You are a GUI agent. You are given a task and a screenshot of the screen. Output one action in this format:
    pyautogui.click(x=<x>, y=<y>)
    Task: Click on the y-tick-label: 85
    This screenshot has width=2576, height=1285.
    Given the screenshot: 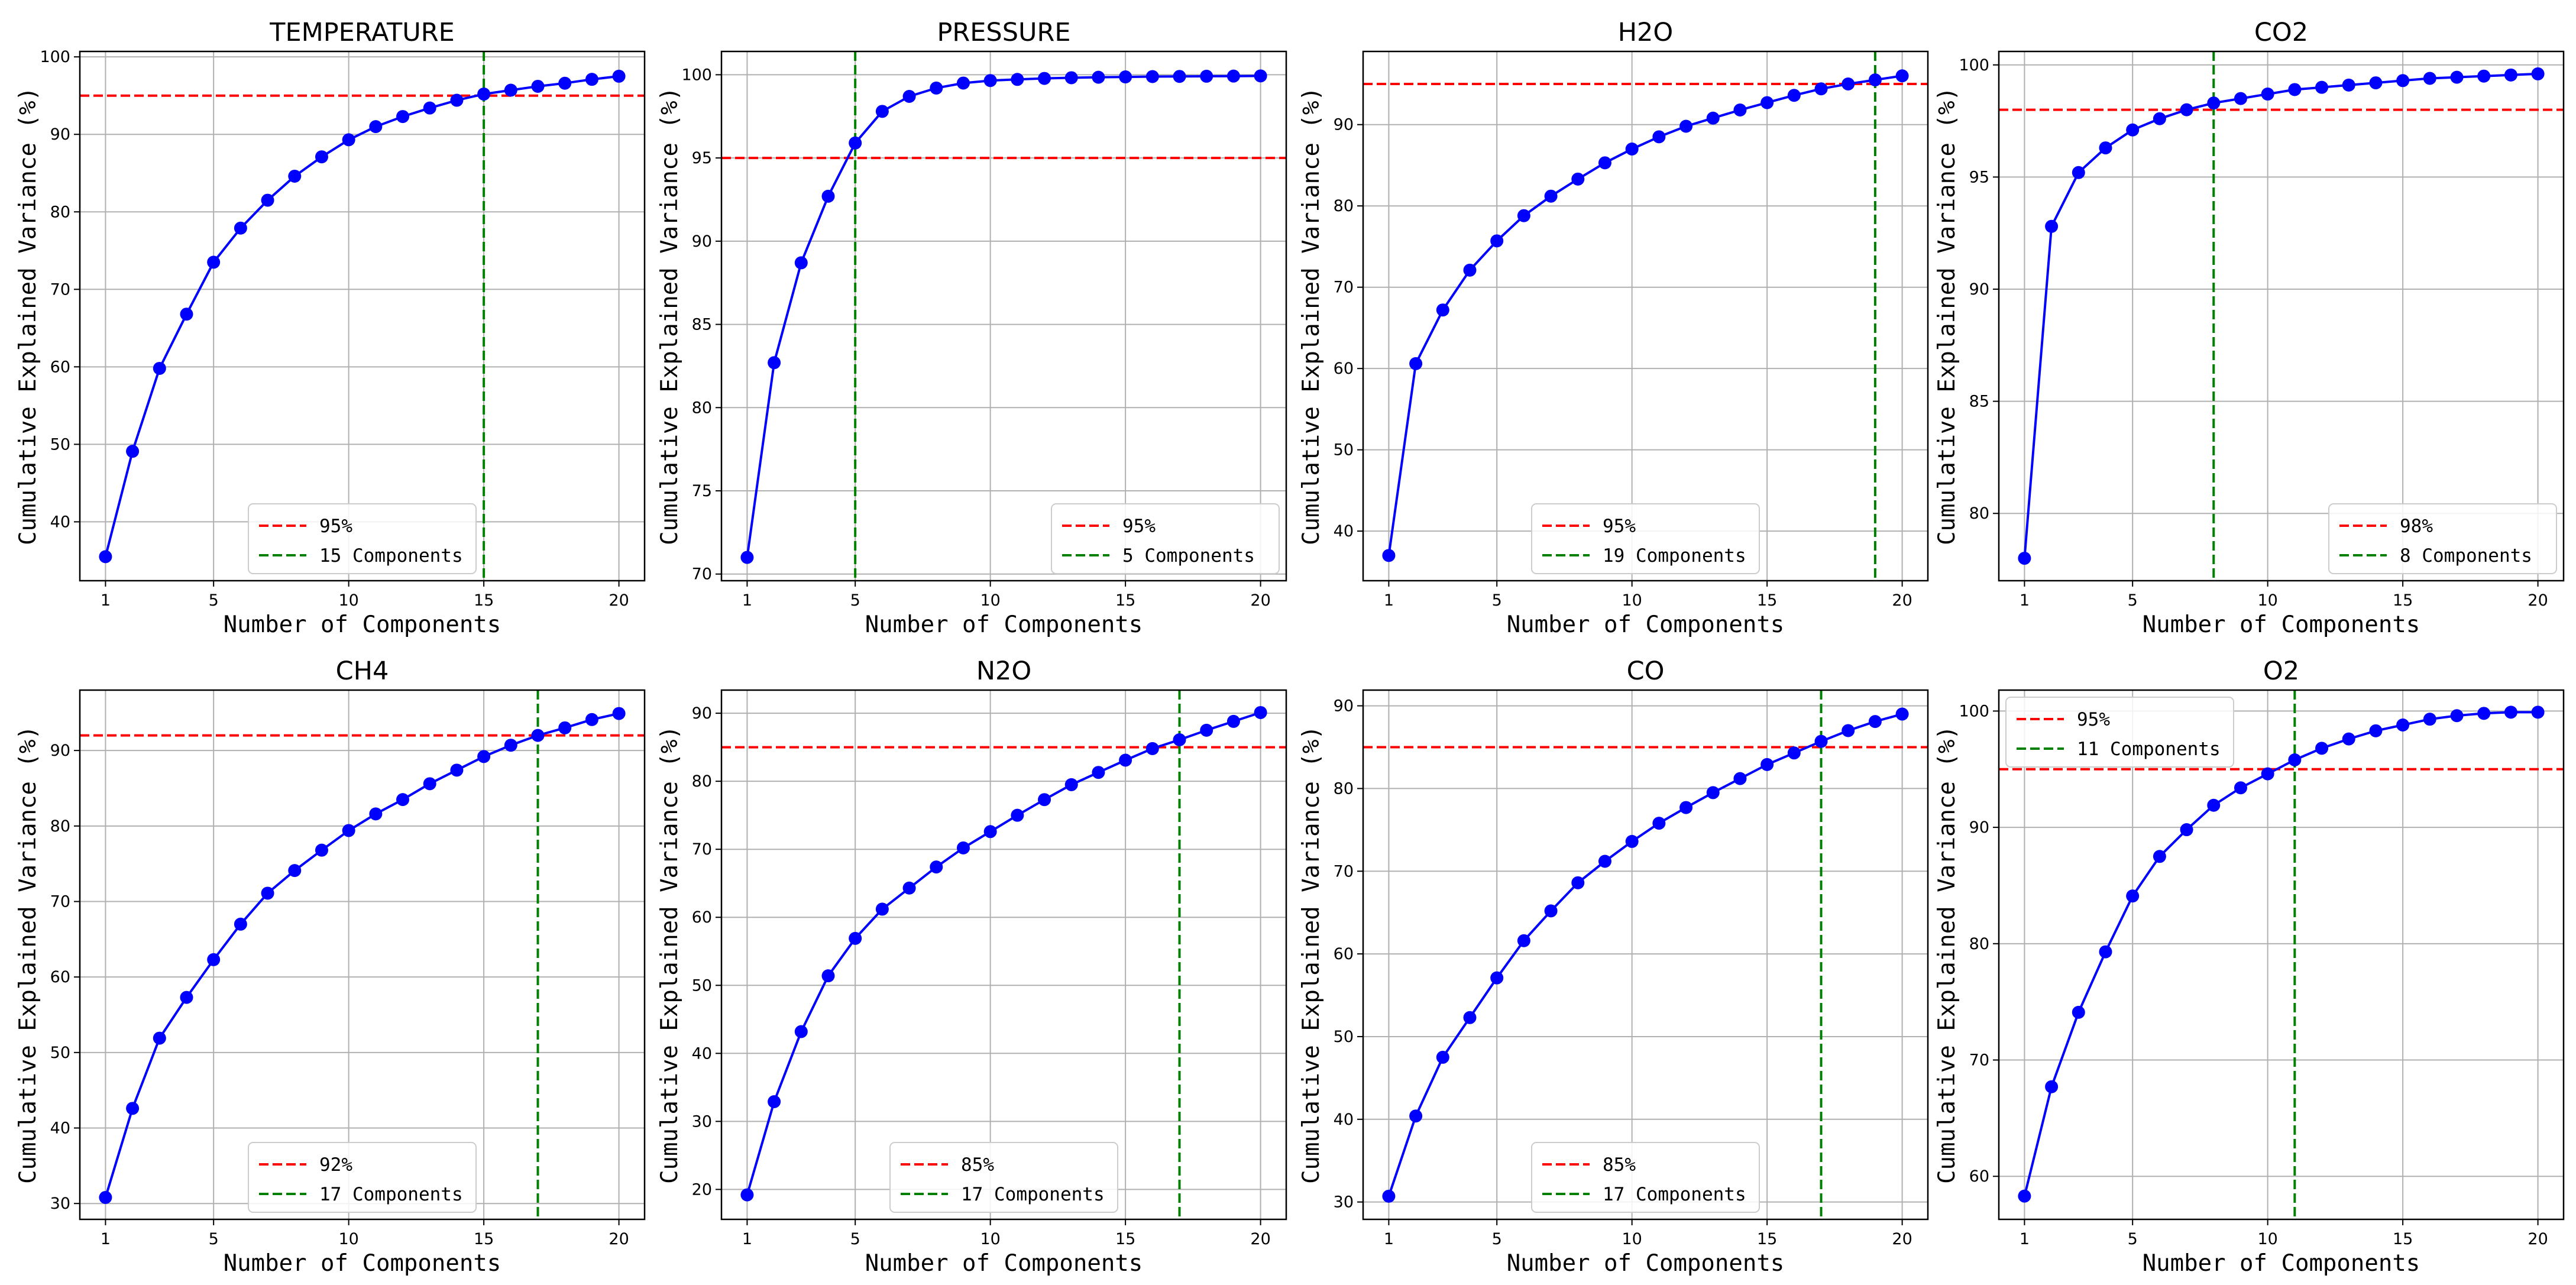 What is the action you would take?
    pyautogui.click(x=1979, y=402)
    